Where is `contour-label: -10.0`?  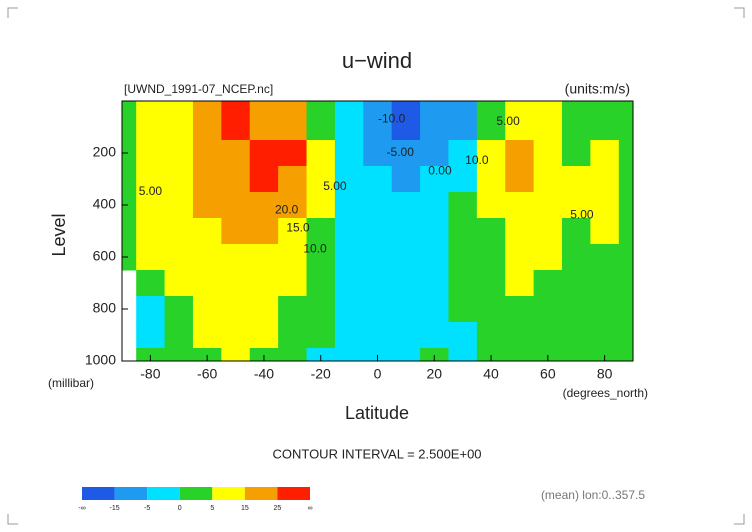 contour-label: -10.0 is located at coordinates (392, 118).